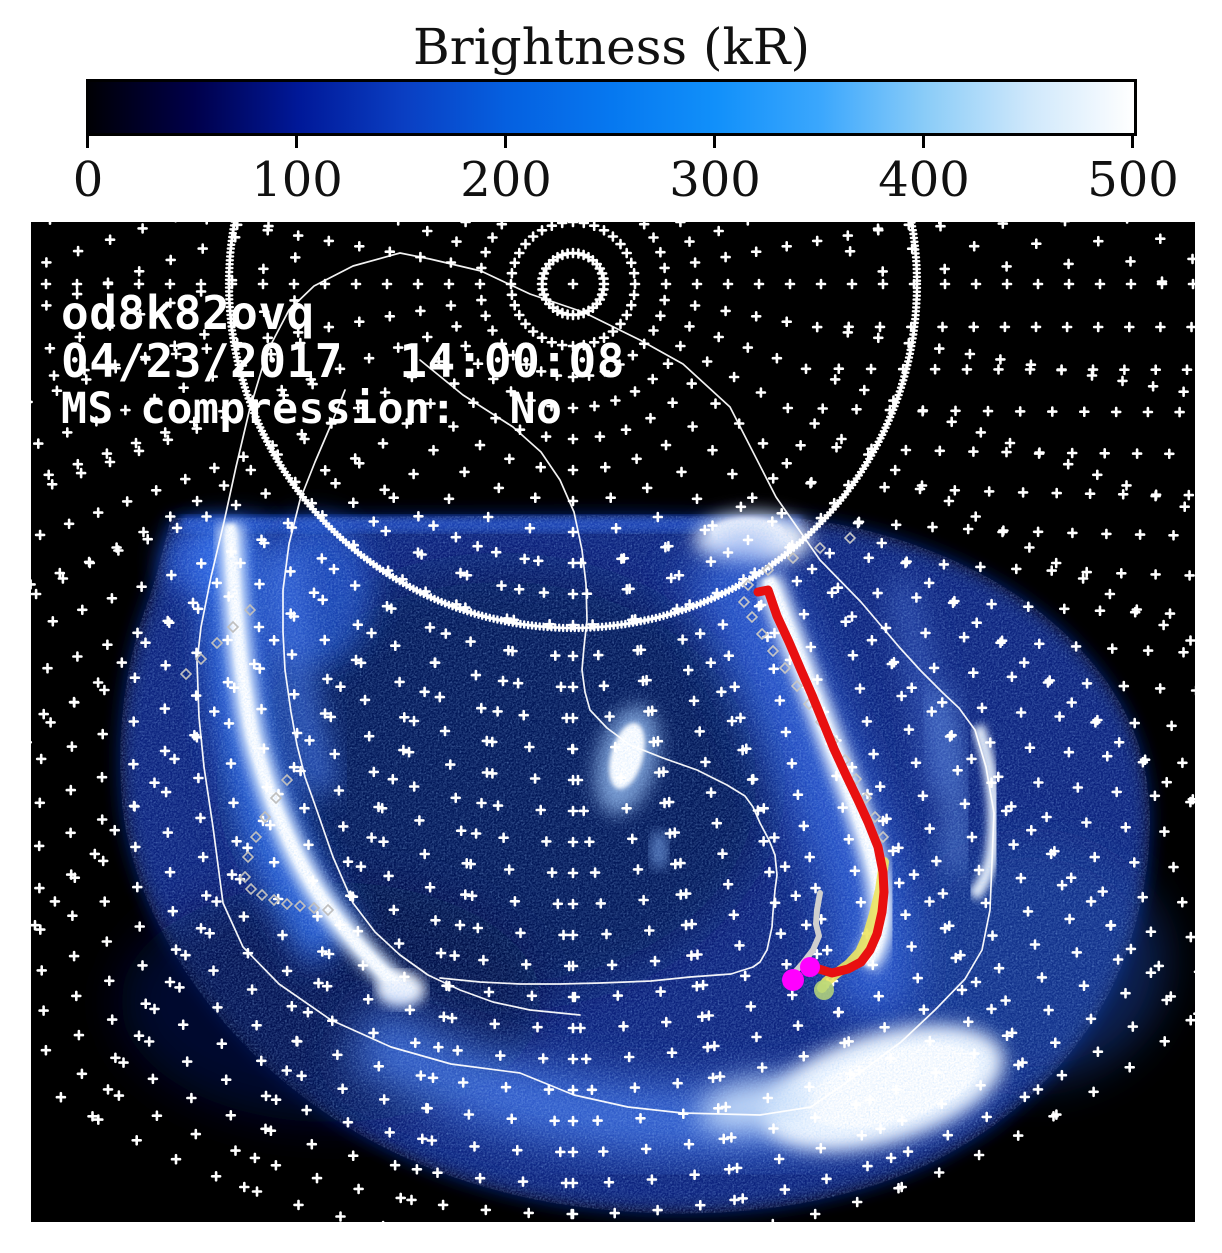  What do you see at coordinates (824, 990) in the screenshot?
I see `footprint-blob-green` at bounding box center [824, 990].